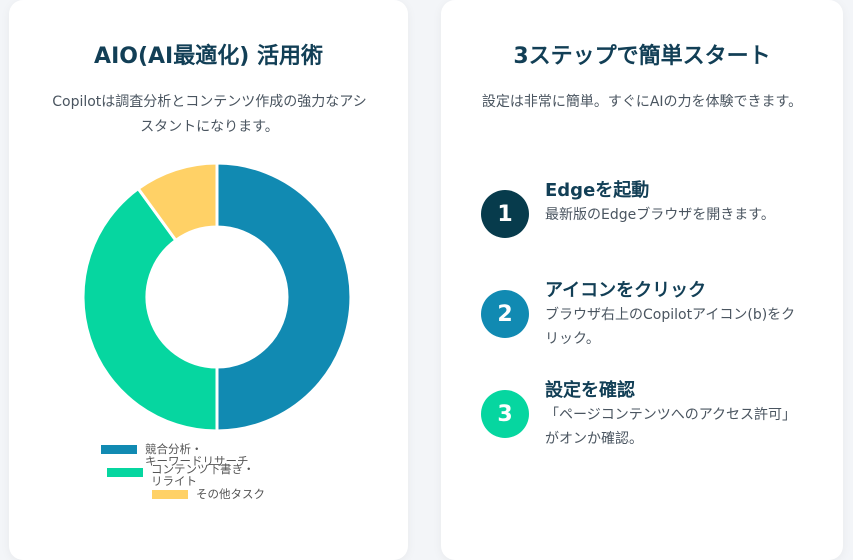 The height and width of the screenshot is (560, 853). What do you see at coordinates (642, 56) in the screenshot?
I see `quick-start-title: 3ステップで簡単スタート` at bounding box center [642, 56].